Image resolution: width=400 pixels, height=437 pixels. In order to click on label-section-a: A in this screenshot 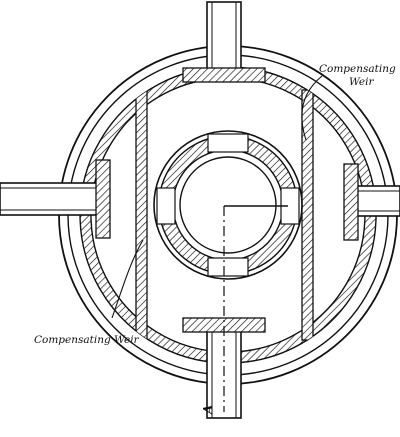, I will do `click(208, 410)`.